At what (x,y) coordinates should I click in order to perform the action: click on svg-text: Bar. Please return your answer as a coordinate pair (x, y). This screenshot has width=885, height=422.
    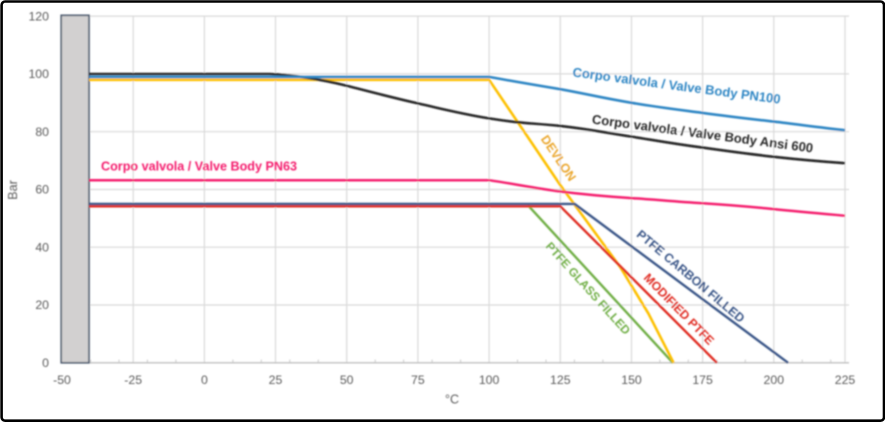
    Looking at the image, I should click on (13, 189).